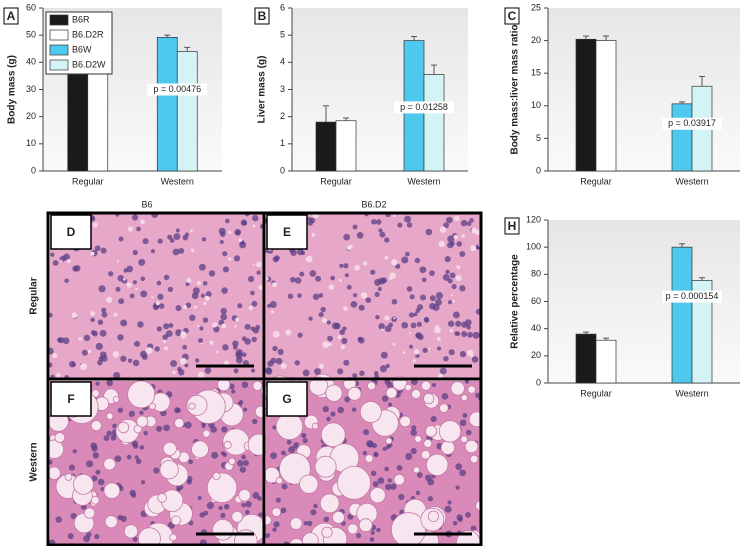 The image size is (750, 551). What do you see at coordinates (282, 7) in the screenshot?
I see `y-tick-label: 6` at bounding box center [282, 7].